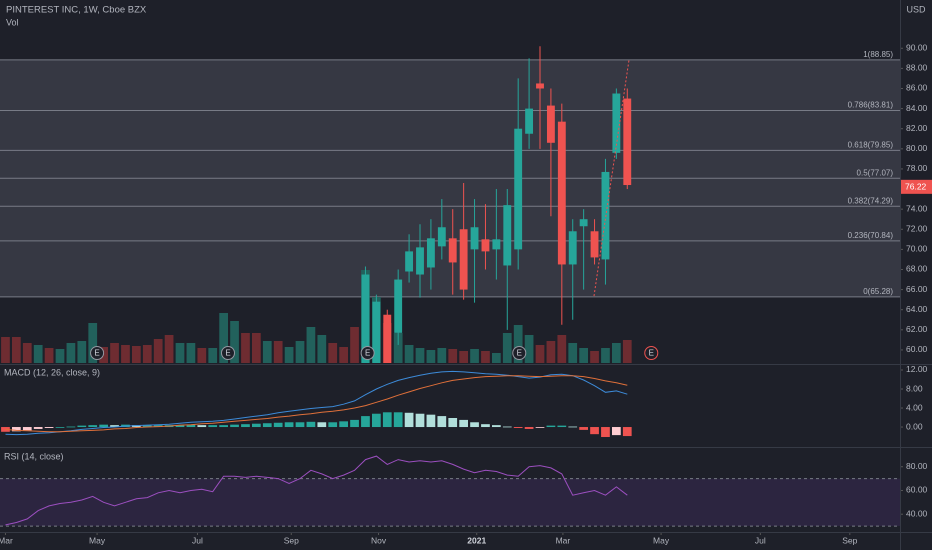 This screenshot has height=550, width=932. What do you see at coordinates (871, 235) in the screenshot?
I see `fib-label: 0.236(70.84)` at bounding box center [871, 235].